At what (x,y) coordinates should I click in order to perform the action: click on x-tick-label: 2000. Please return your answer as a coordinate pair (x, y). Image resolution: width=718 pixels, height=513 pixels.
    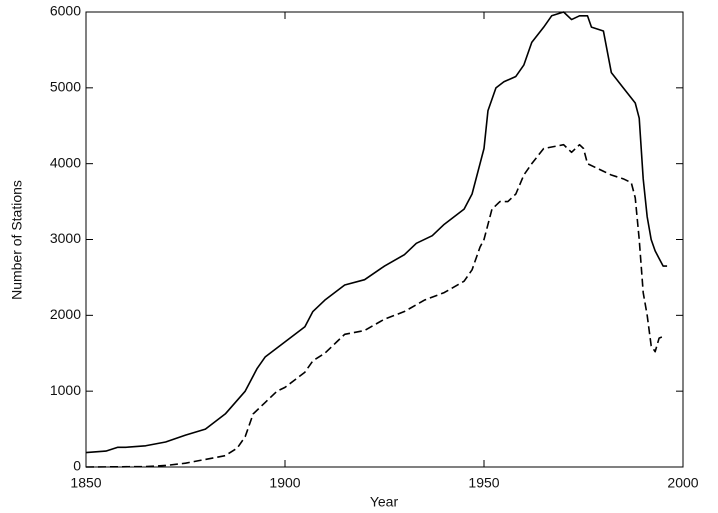
    Looking at the image, I should click on (682, 483).